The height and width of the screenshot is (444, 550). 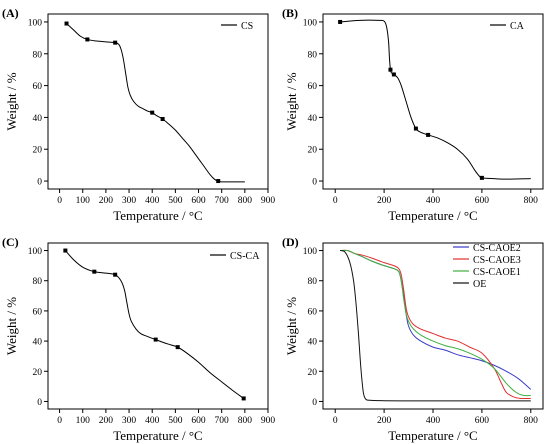 What do you see at coordinates (435, 99) in the screenshot?
I see `series-line-ca` at bounding box center [435, 99].